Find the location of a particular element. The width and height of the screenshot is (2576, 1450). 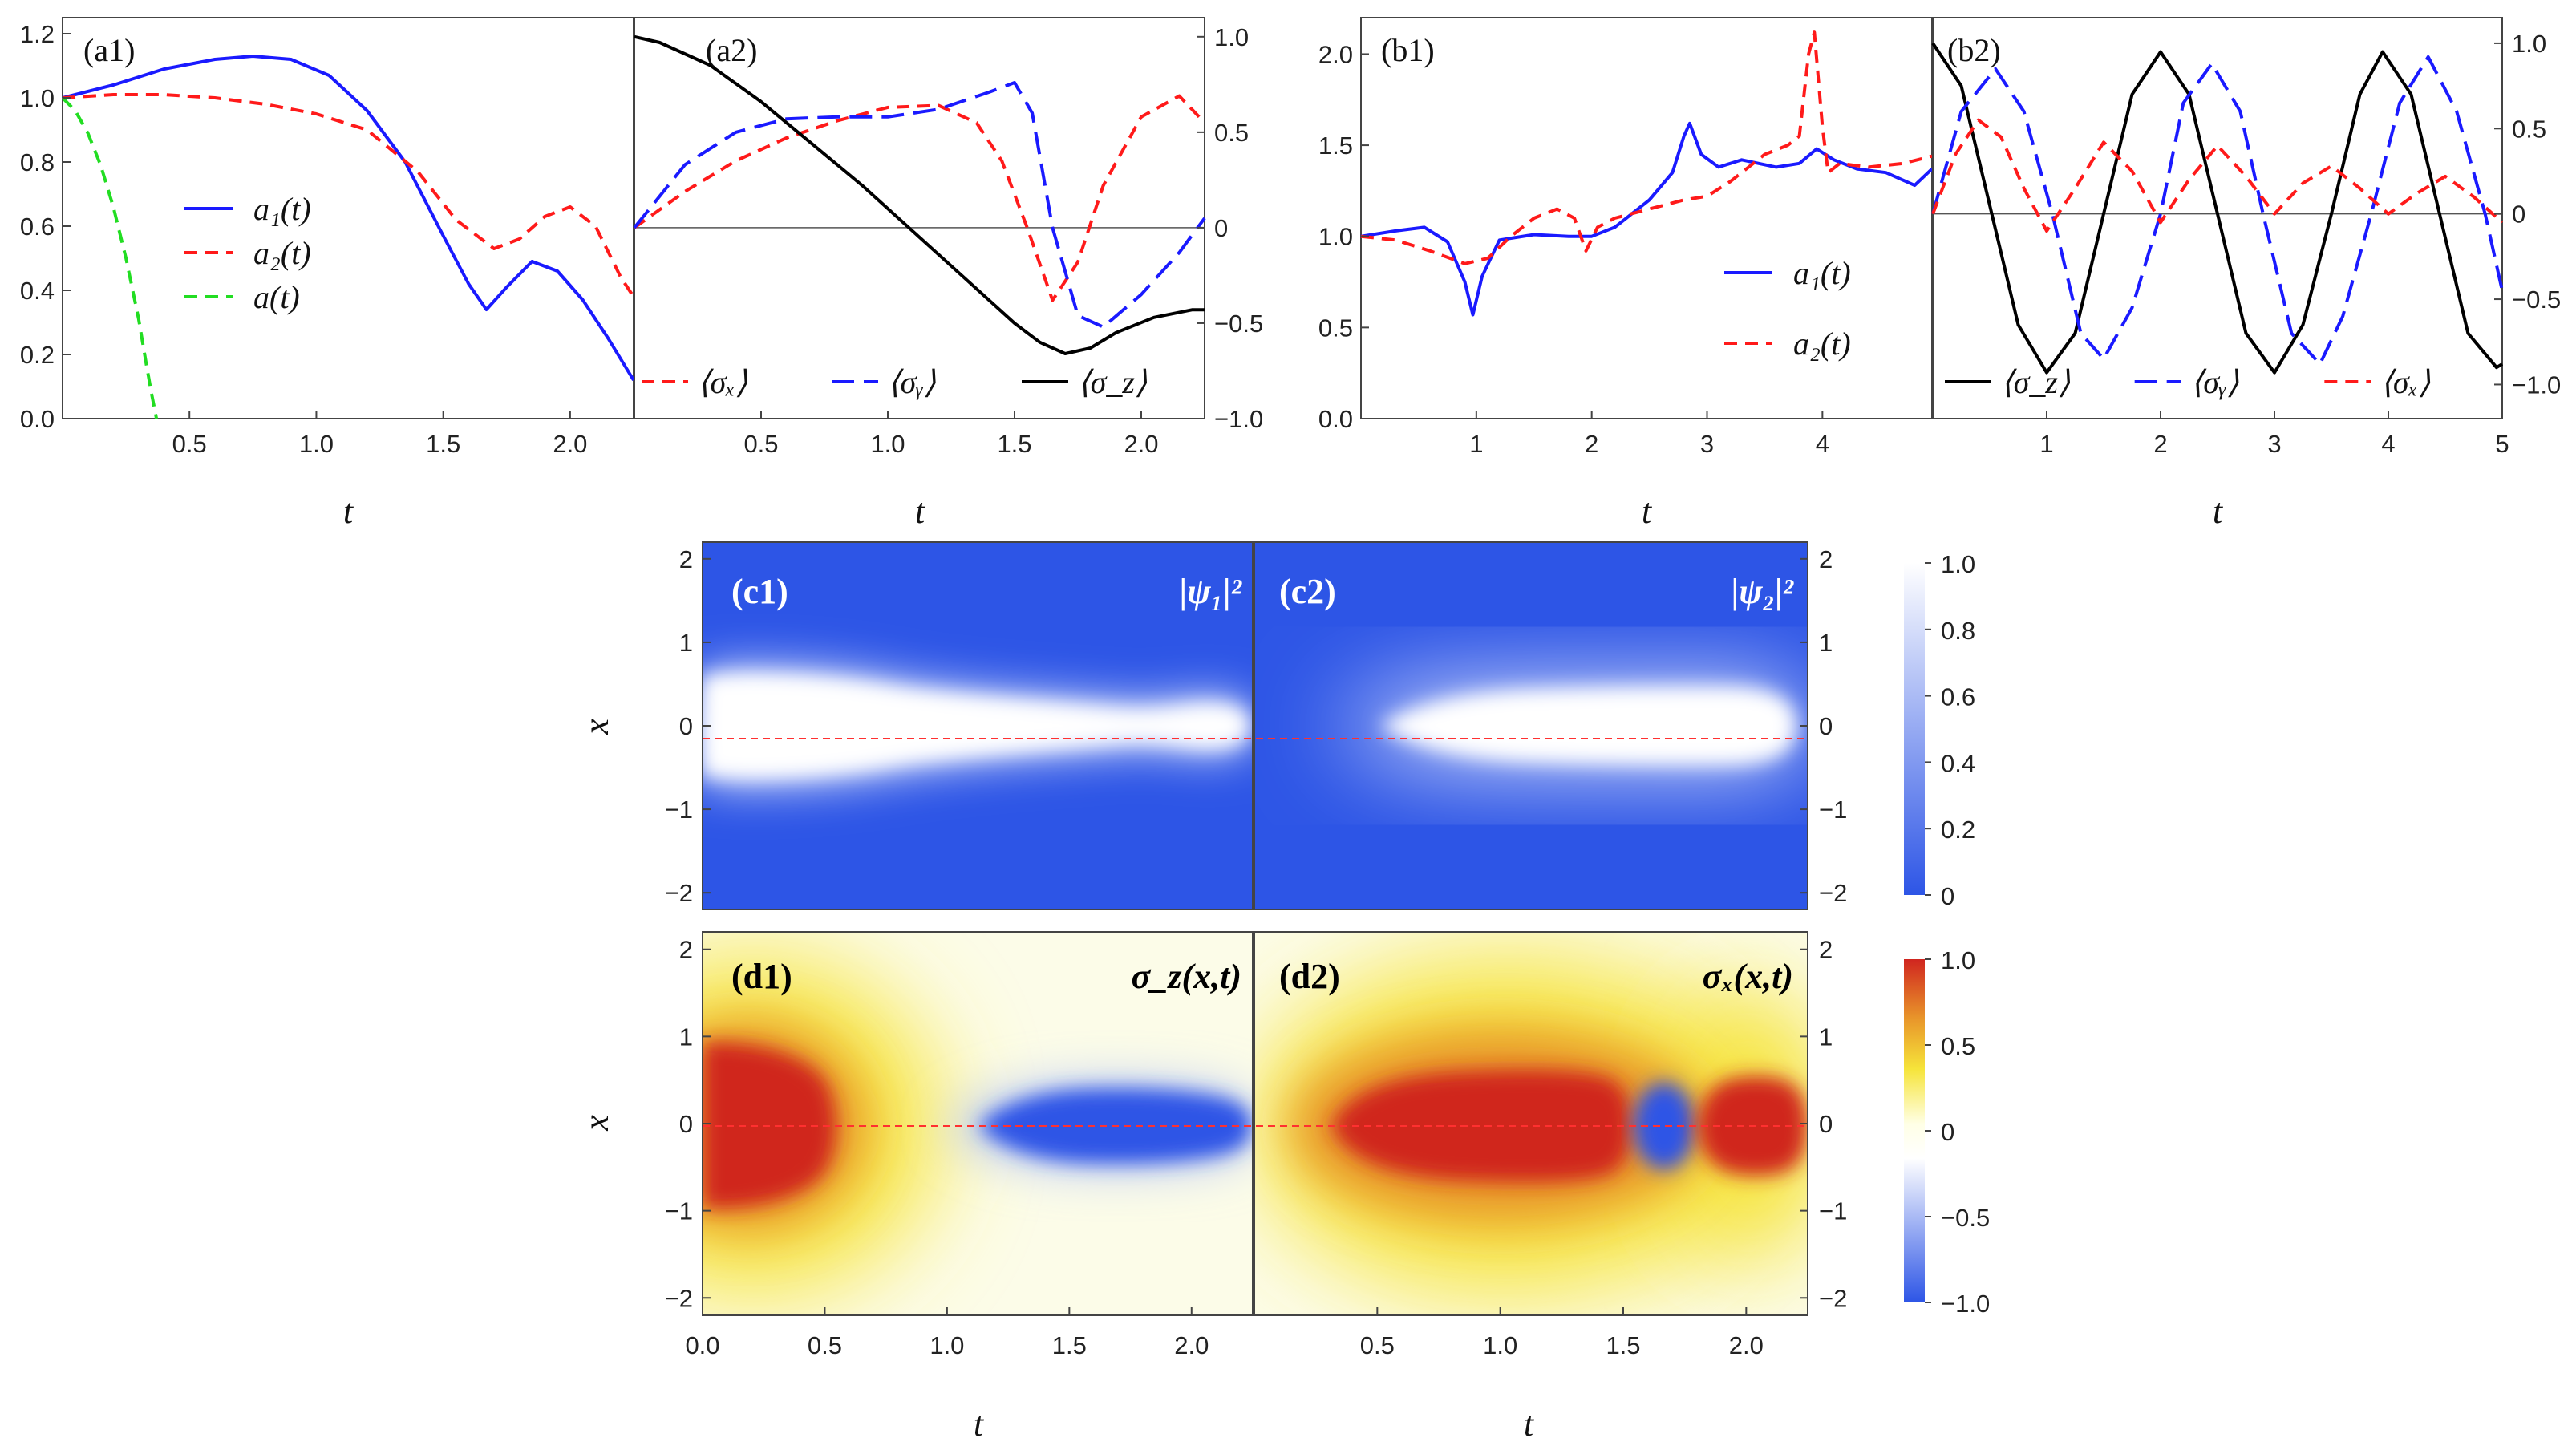

panel-d1-annotation: σ_z(x,t) is located at coordinates (1186, 976).